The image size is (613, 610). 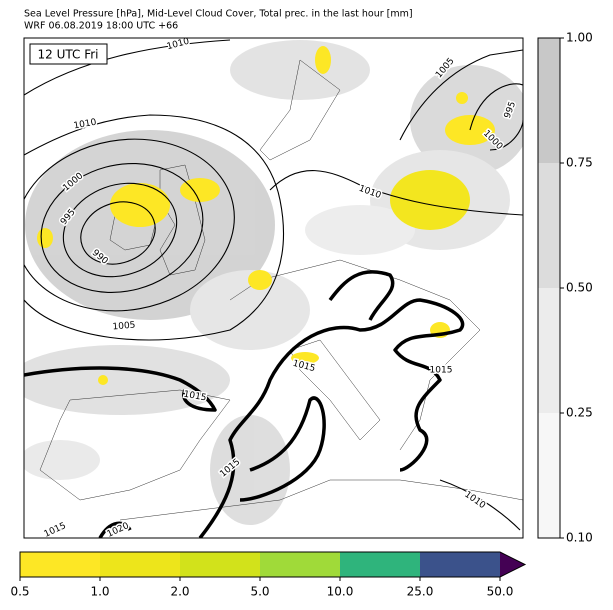 I want to click on colorbar-tick-label: 0.50, so click(x=579, y=288).